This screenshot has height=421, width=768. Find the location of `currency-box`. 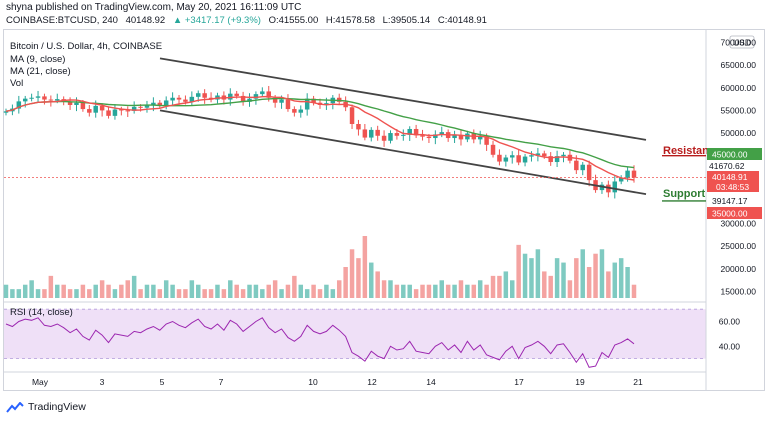

currency-box is located at coordinates (742, 42).